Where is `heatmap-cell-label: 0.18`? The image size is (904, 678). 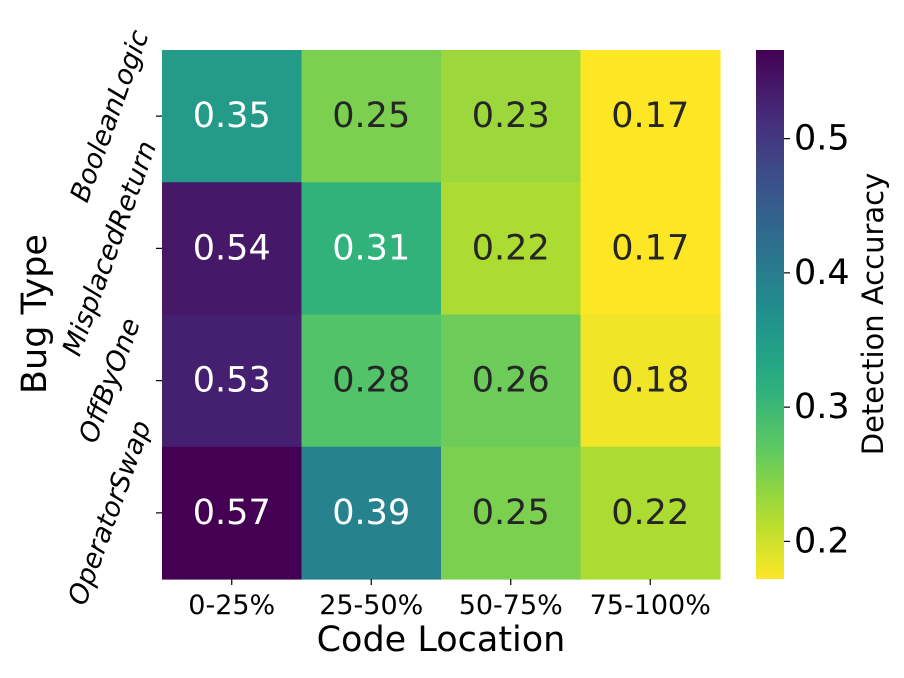 heatmap-cell-label: 0.18 is located at coordinates (650, 381).